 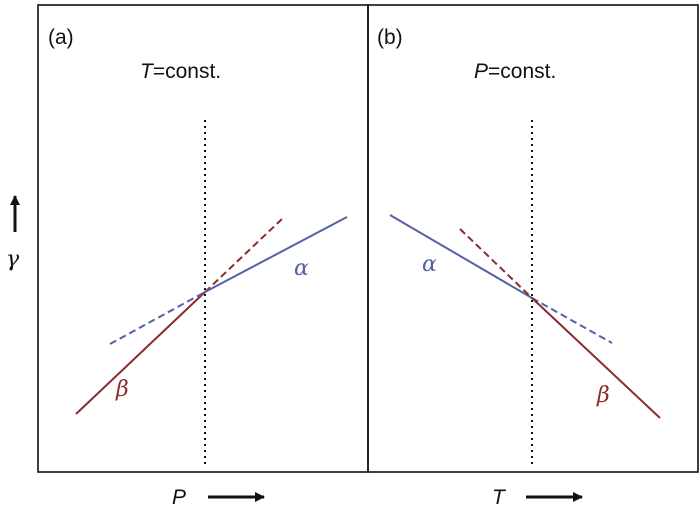 I want to click on panel-b-x-axis-label: T, so click(x=499, y=497).